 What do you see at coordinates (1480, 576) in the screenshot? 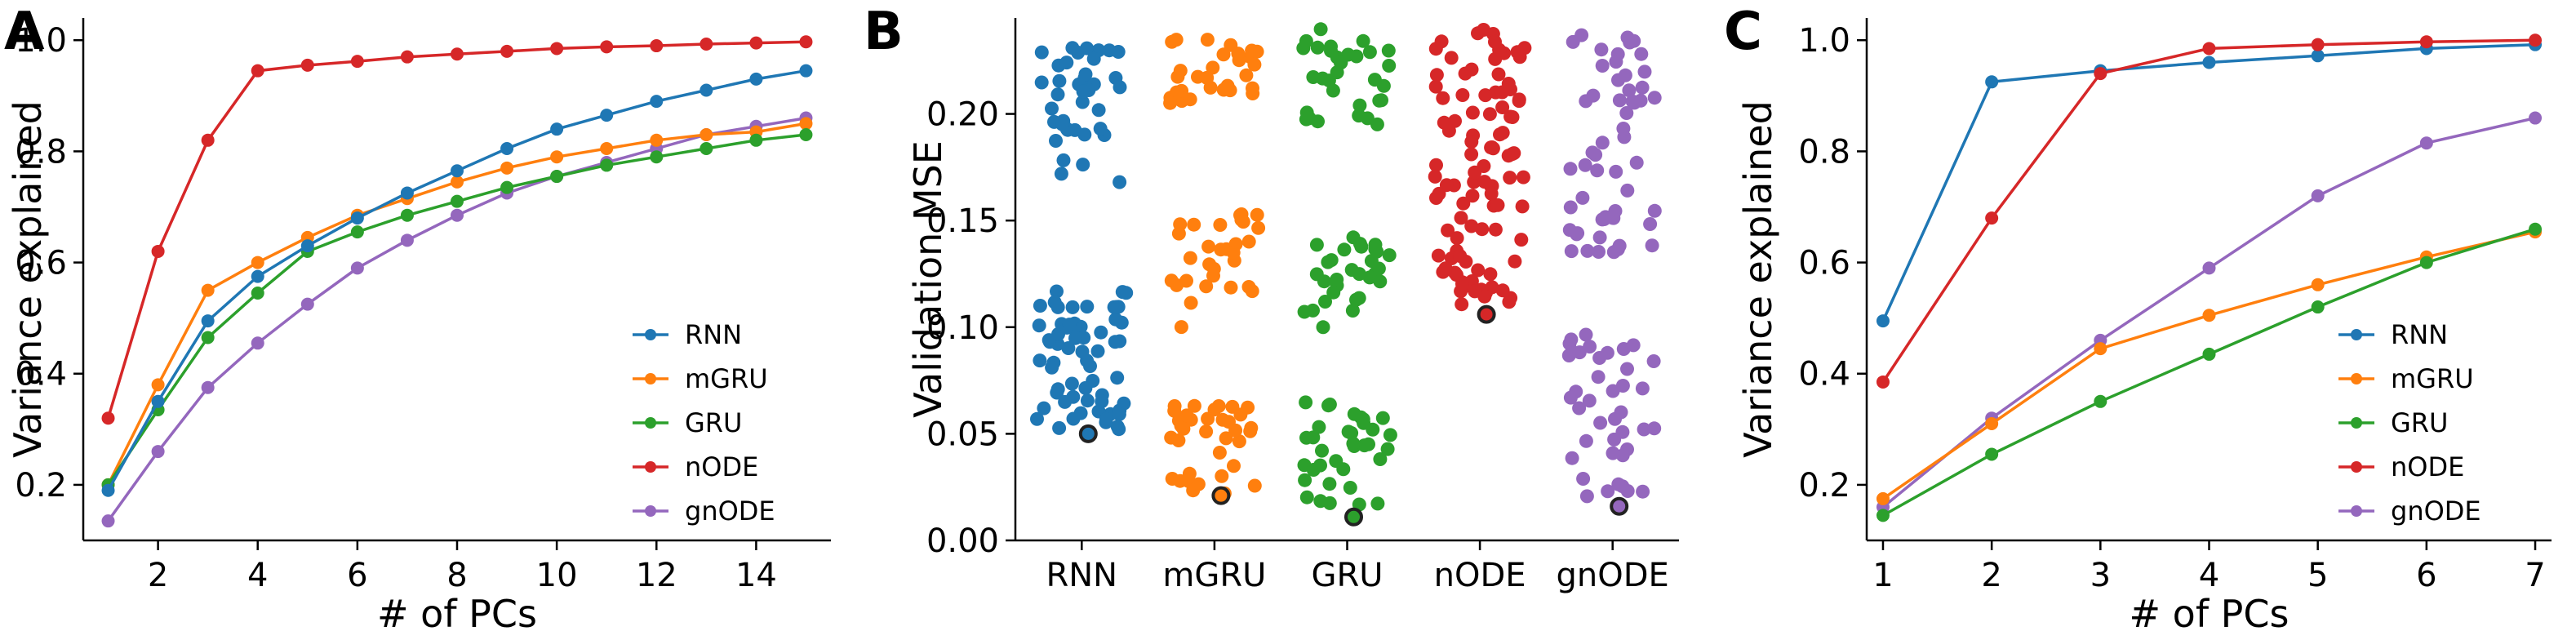
I see `x-tick-label: nODE` at bounding box center [1480, 576].